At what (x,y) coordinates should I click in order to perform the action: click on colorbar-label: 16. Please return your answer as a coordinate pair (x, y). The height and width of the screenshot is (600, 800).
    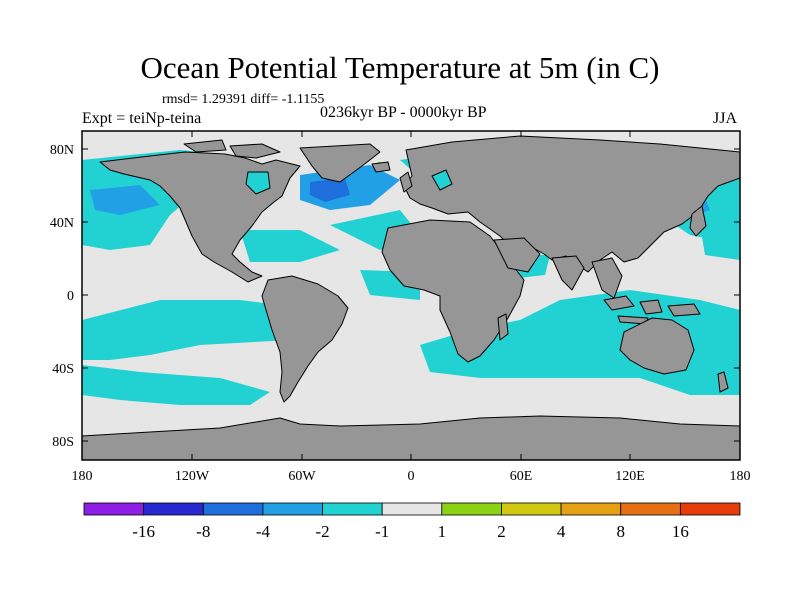
    Looking at the image, I should click on (680, 531).